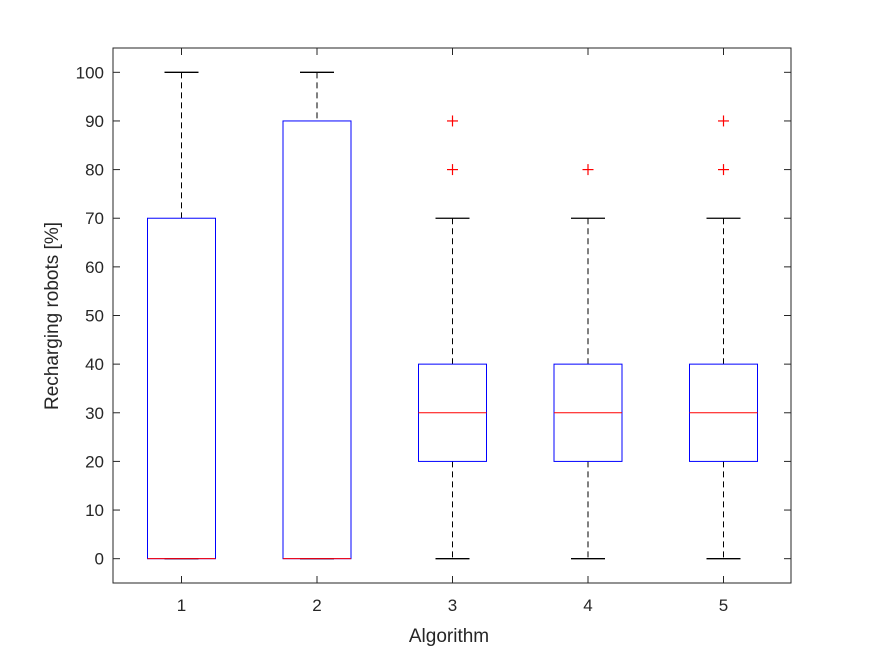  What do you see at coordinates (90, 72) in the screenshot?
I see `y-tick-label: 100` at bounding box center [90, 72].